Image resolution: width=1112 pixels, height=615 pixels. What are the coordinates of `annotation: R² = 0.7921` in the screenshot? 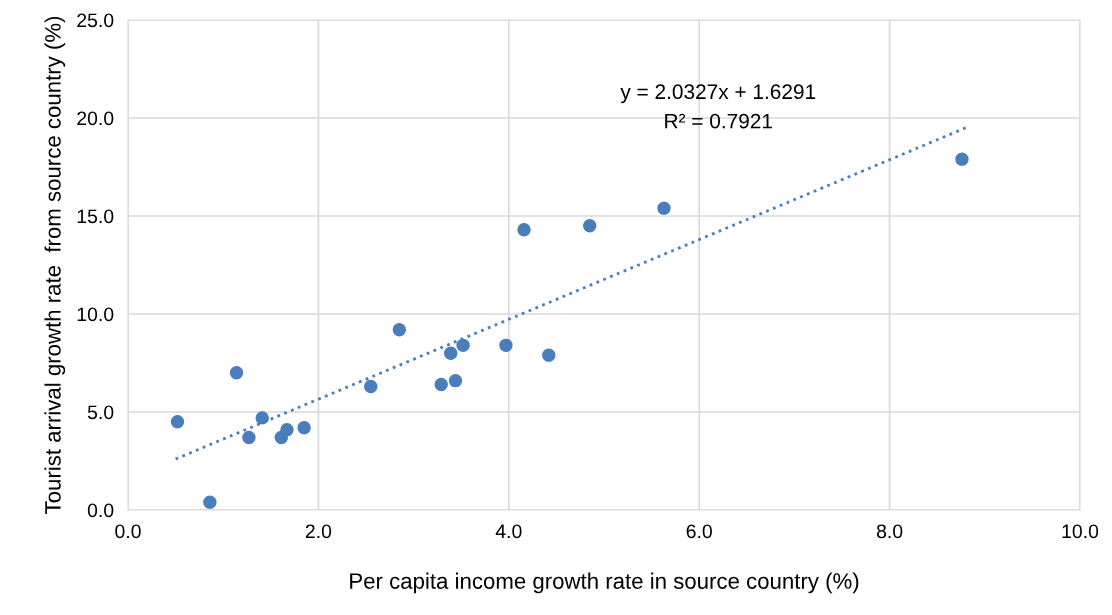 It's located at (718, 121).